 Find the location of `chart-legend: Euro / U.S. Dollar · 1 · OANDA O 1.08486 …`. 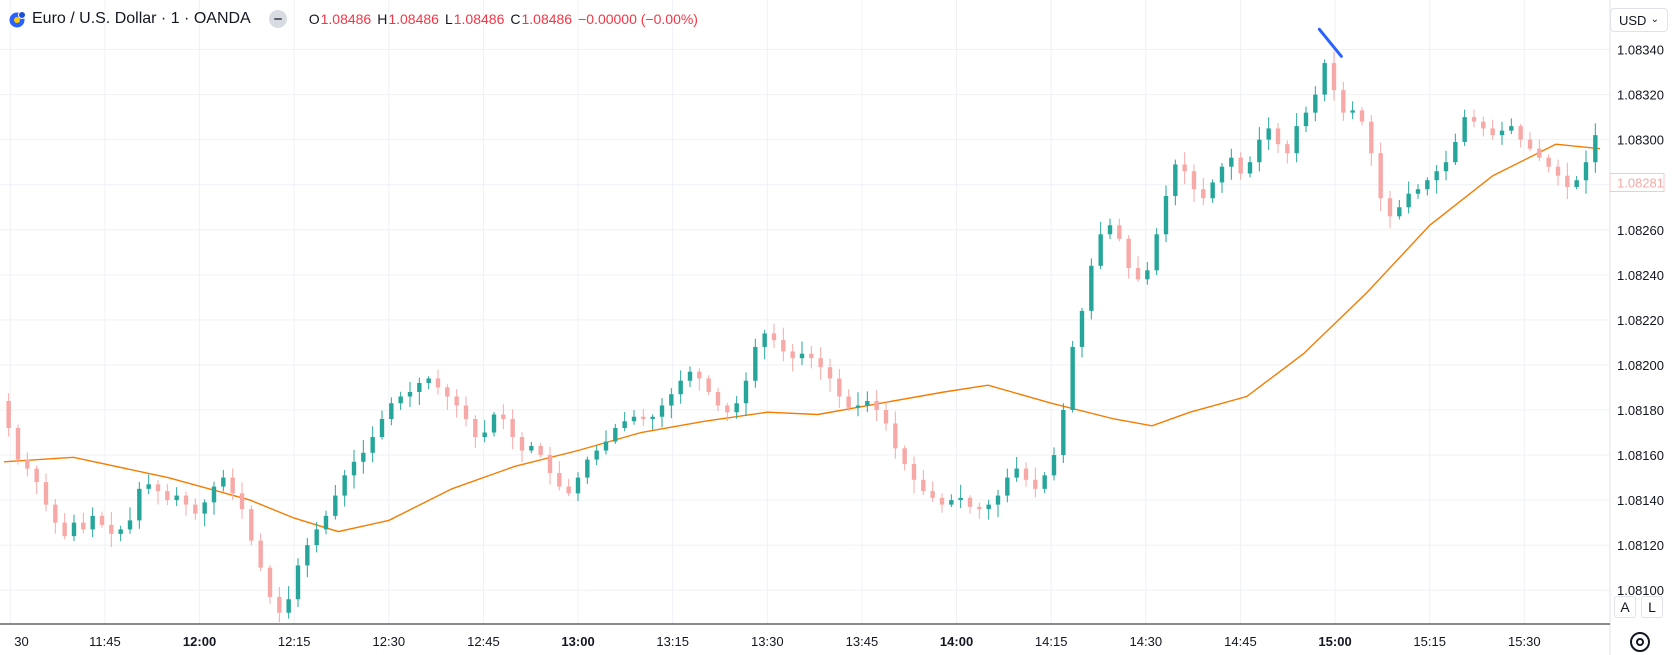

chart-legend: Euro / U.S. Dollar · 1 · OANDA O 1.08486 … is located at coordinates (353, 19).